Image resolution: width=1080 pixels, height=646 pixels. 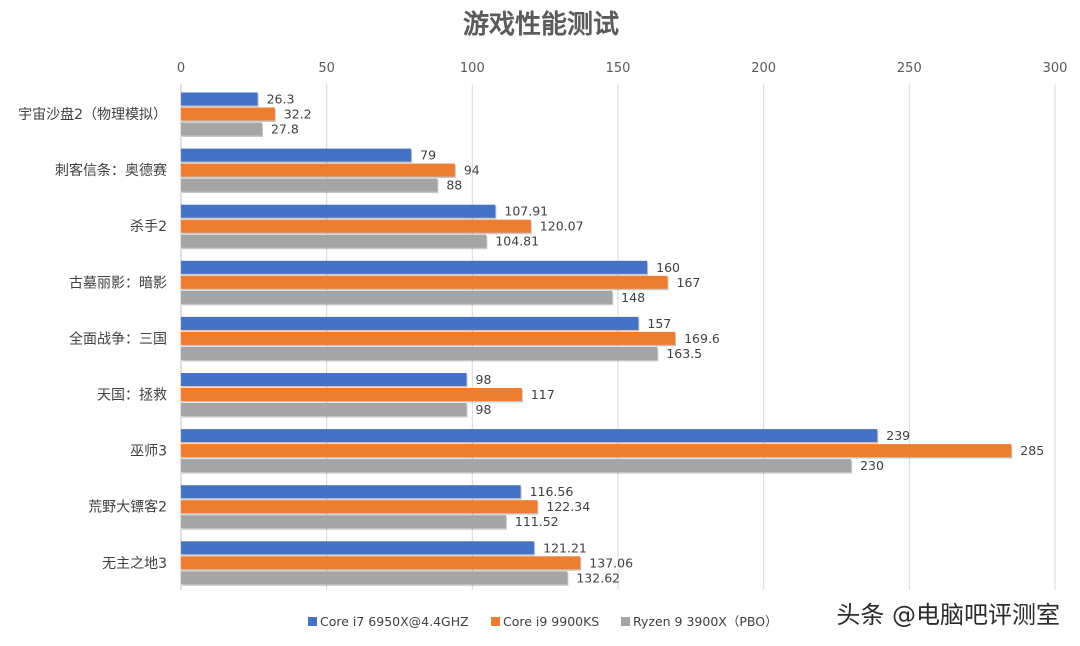 What do you see at coordinates (633, 297) in the screenshot?
I see `data-label: 148` at bounding box center [633, 297].